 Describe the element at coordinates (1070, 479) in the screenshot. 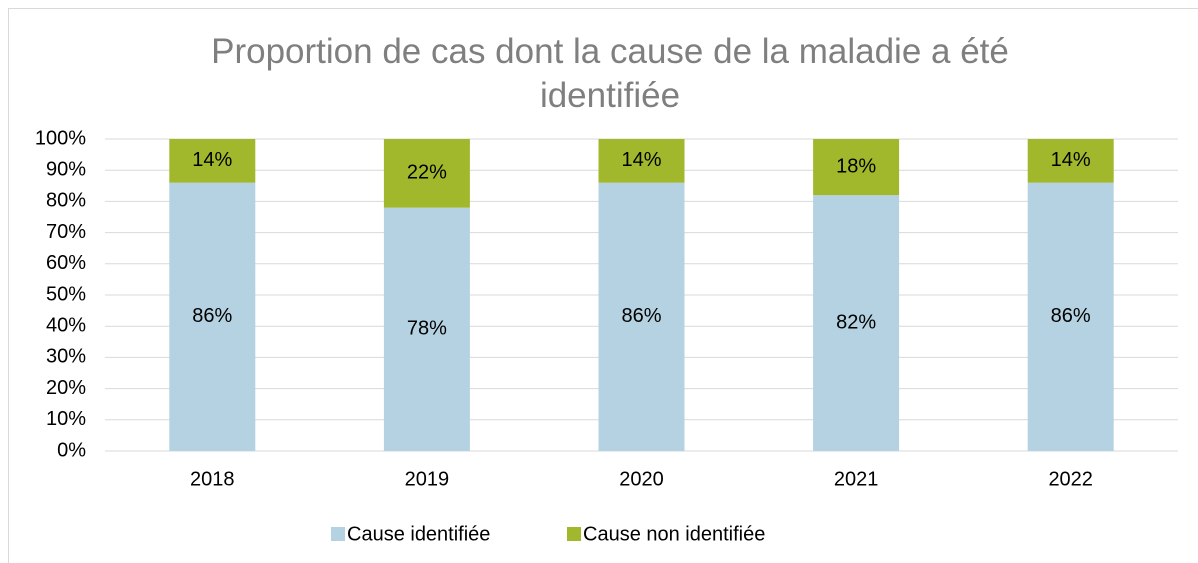

I see `x-tick-label: 2022` at that location.